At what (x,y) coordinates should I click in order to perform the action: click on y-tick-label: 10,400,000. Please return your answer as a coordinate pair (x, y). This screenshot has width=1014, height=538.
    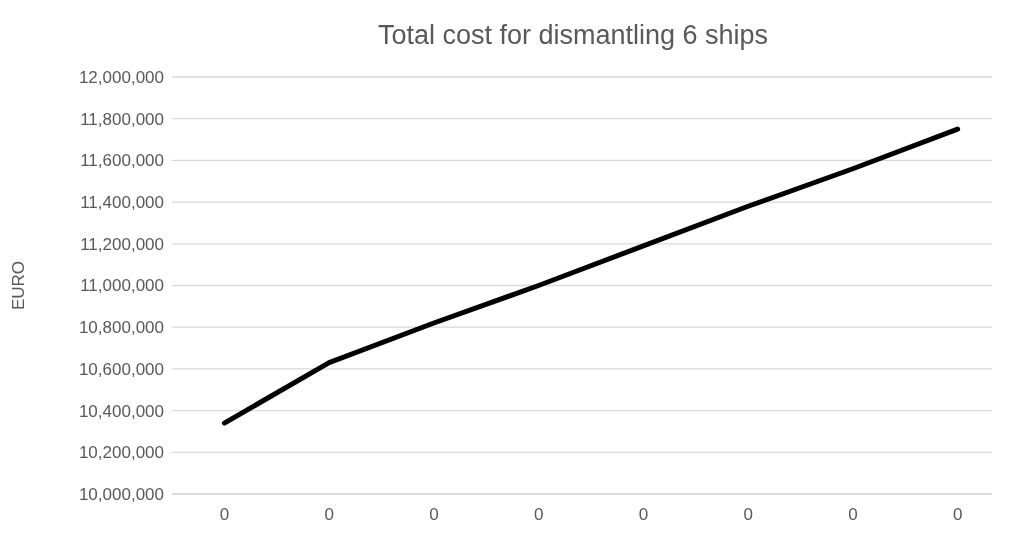
    Looking at the image, I should click on (121, 411).